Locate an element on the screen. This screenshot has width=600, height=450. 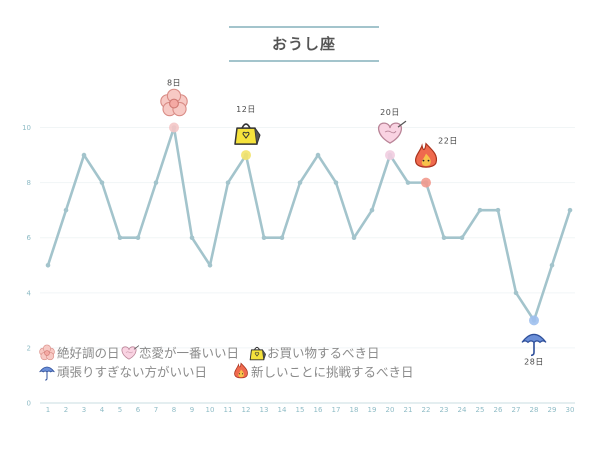
umbrella-icon is located at coordinates (534, 345).